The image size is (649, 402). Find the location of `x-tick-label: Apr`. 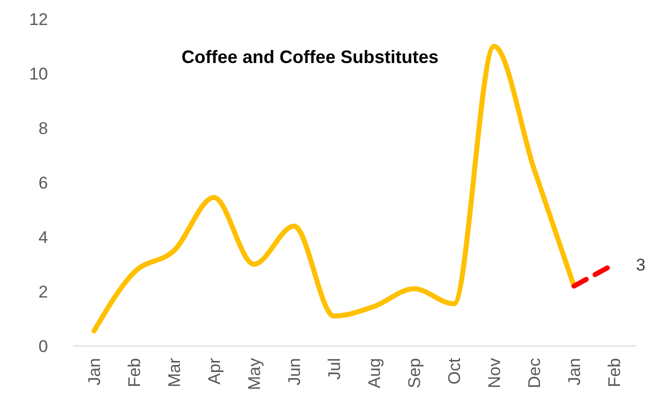

x-tick-label: Apr is located at coordinates (214, 371).